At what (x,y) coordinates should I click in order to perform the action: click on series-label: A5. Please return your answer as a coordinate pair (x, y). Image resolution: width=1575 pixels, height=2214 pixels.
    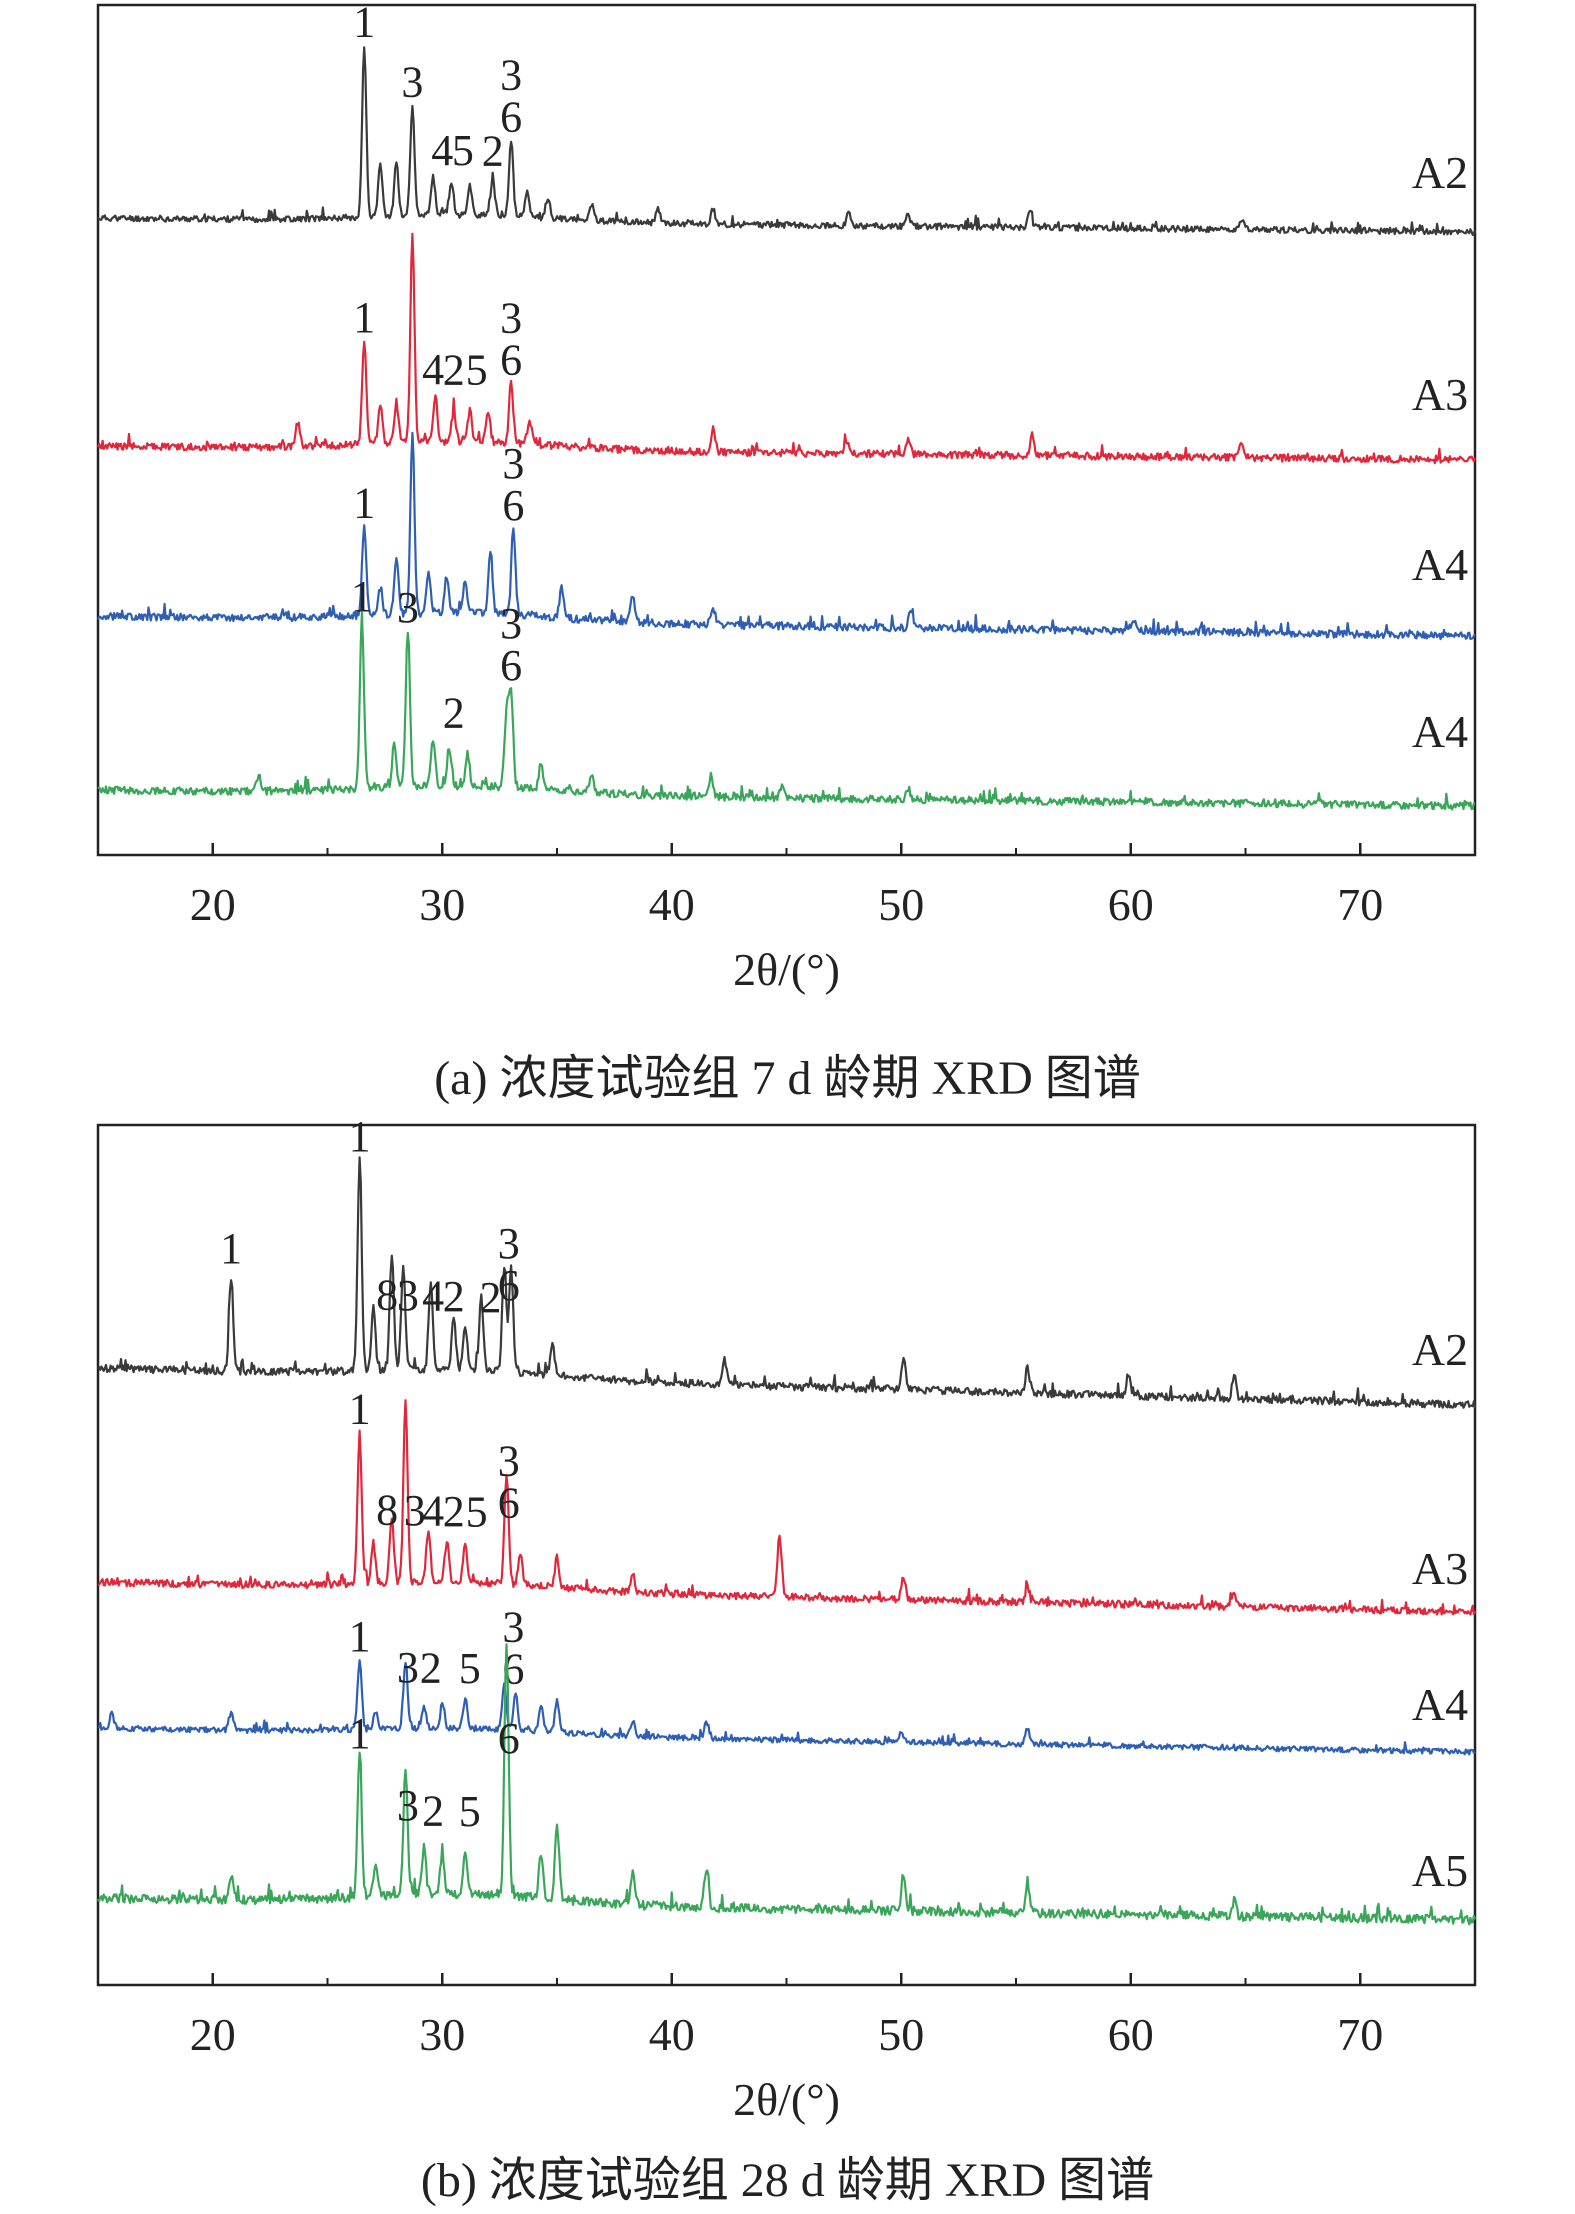
    Looking at the image, I should click on (1440, 1870).